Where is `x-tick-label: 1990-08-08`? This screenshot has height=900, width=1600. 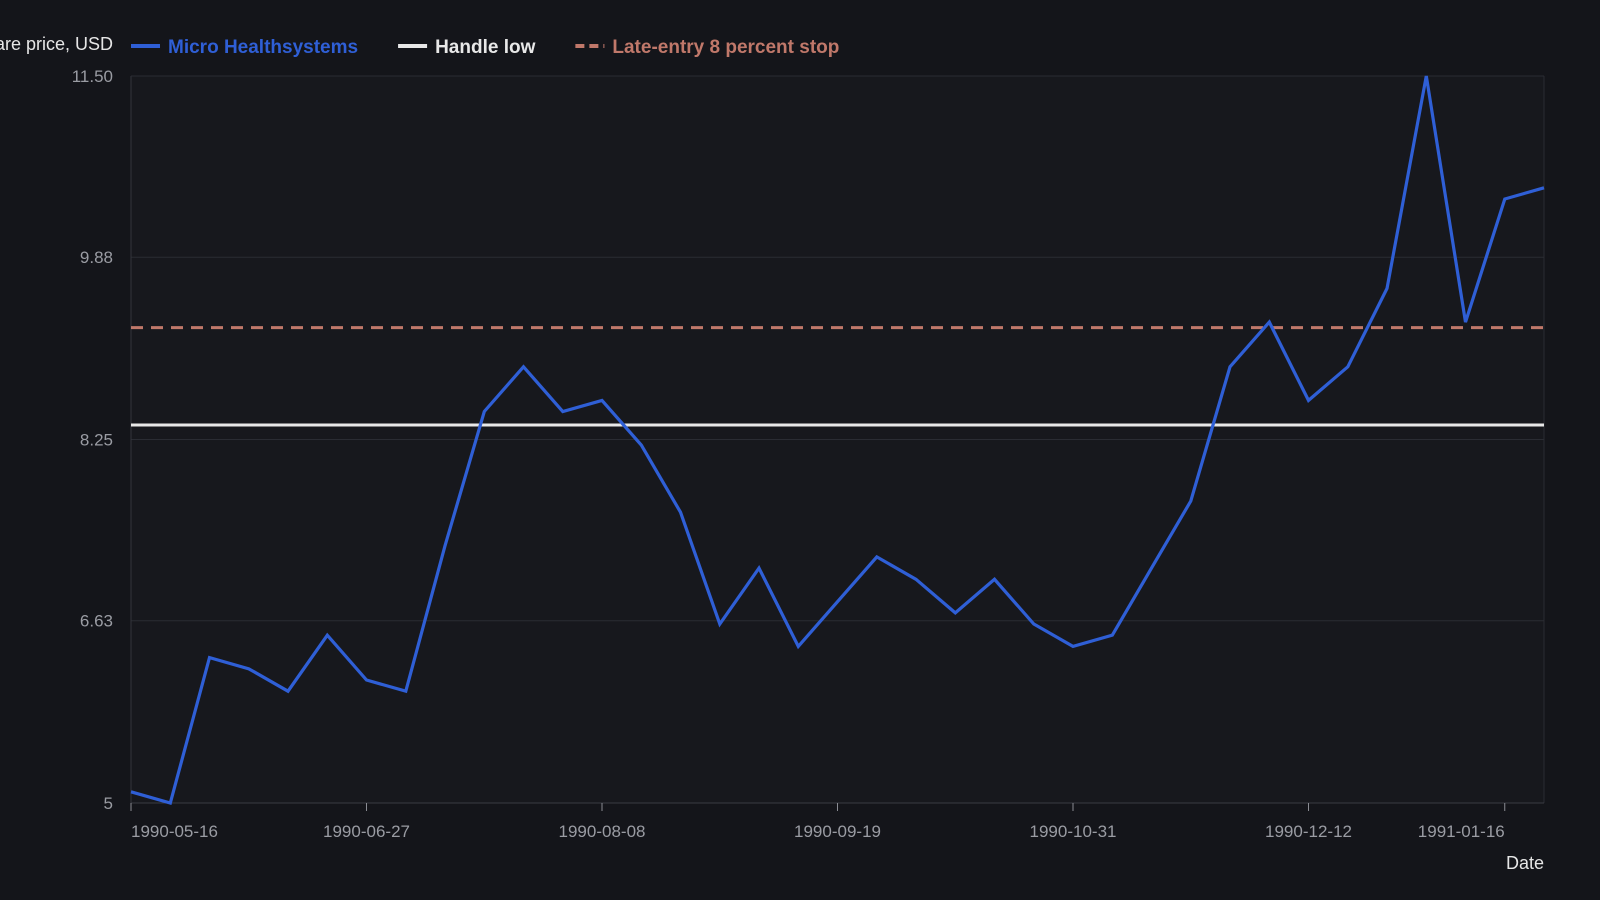 x-tick-label: 1990-08-08 is located at coordinates (602, 831).